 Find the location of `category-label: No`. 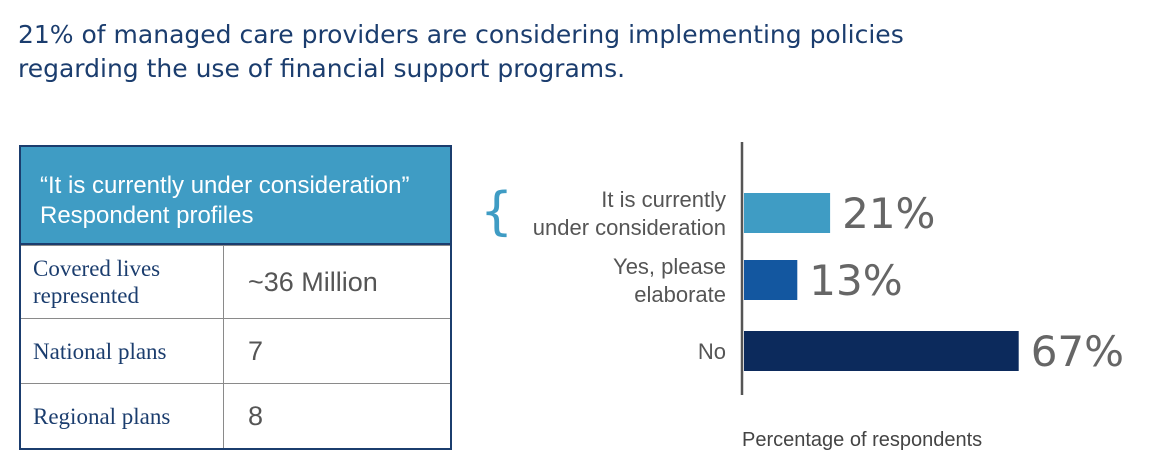

category-label: No is located at coordinates (712, 351).